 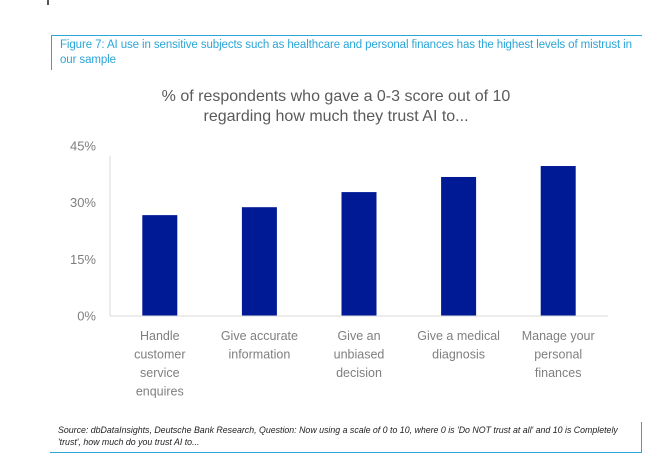 I want to click on y-tick-label: 0%, so click(x=86, y=316).